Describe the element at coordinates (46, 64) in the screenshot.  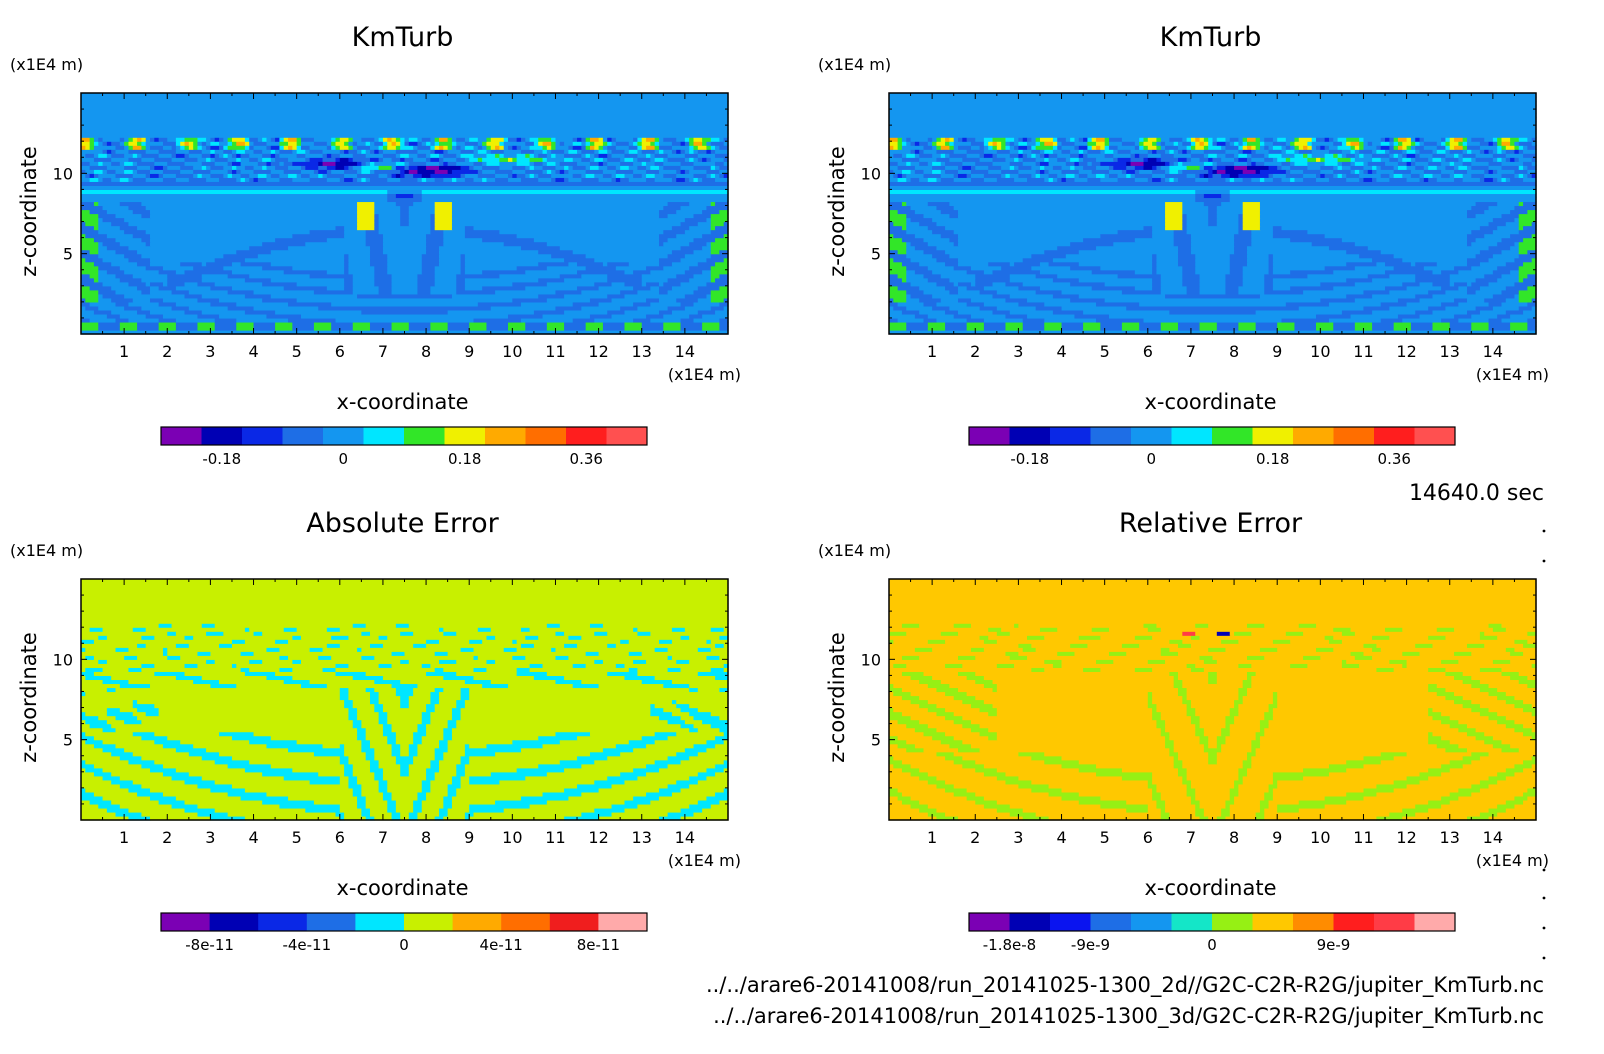
I see `y-unit-label: (x1E4 m)` at that location.